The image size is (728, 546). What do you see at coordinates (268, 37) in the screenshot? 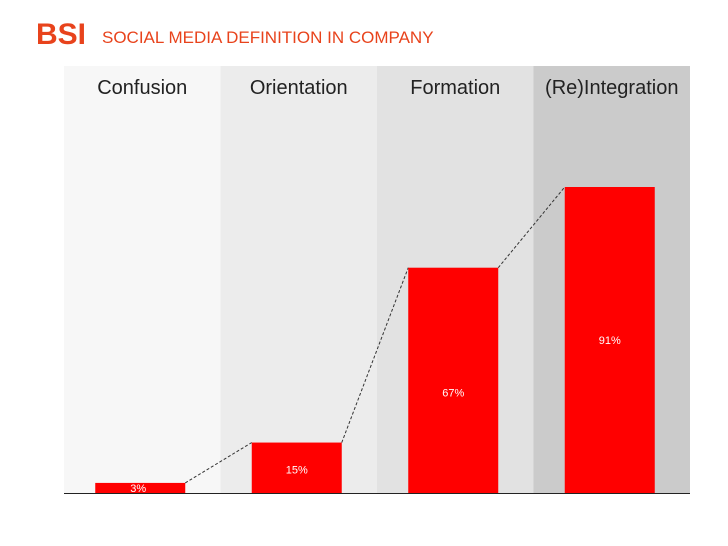
I see `slide-title: SOCIAL MEDIA DEFINITION IN COMPANY` at bounding box center [268, 37].